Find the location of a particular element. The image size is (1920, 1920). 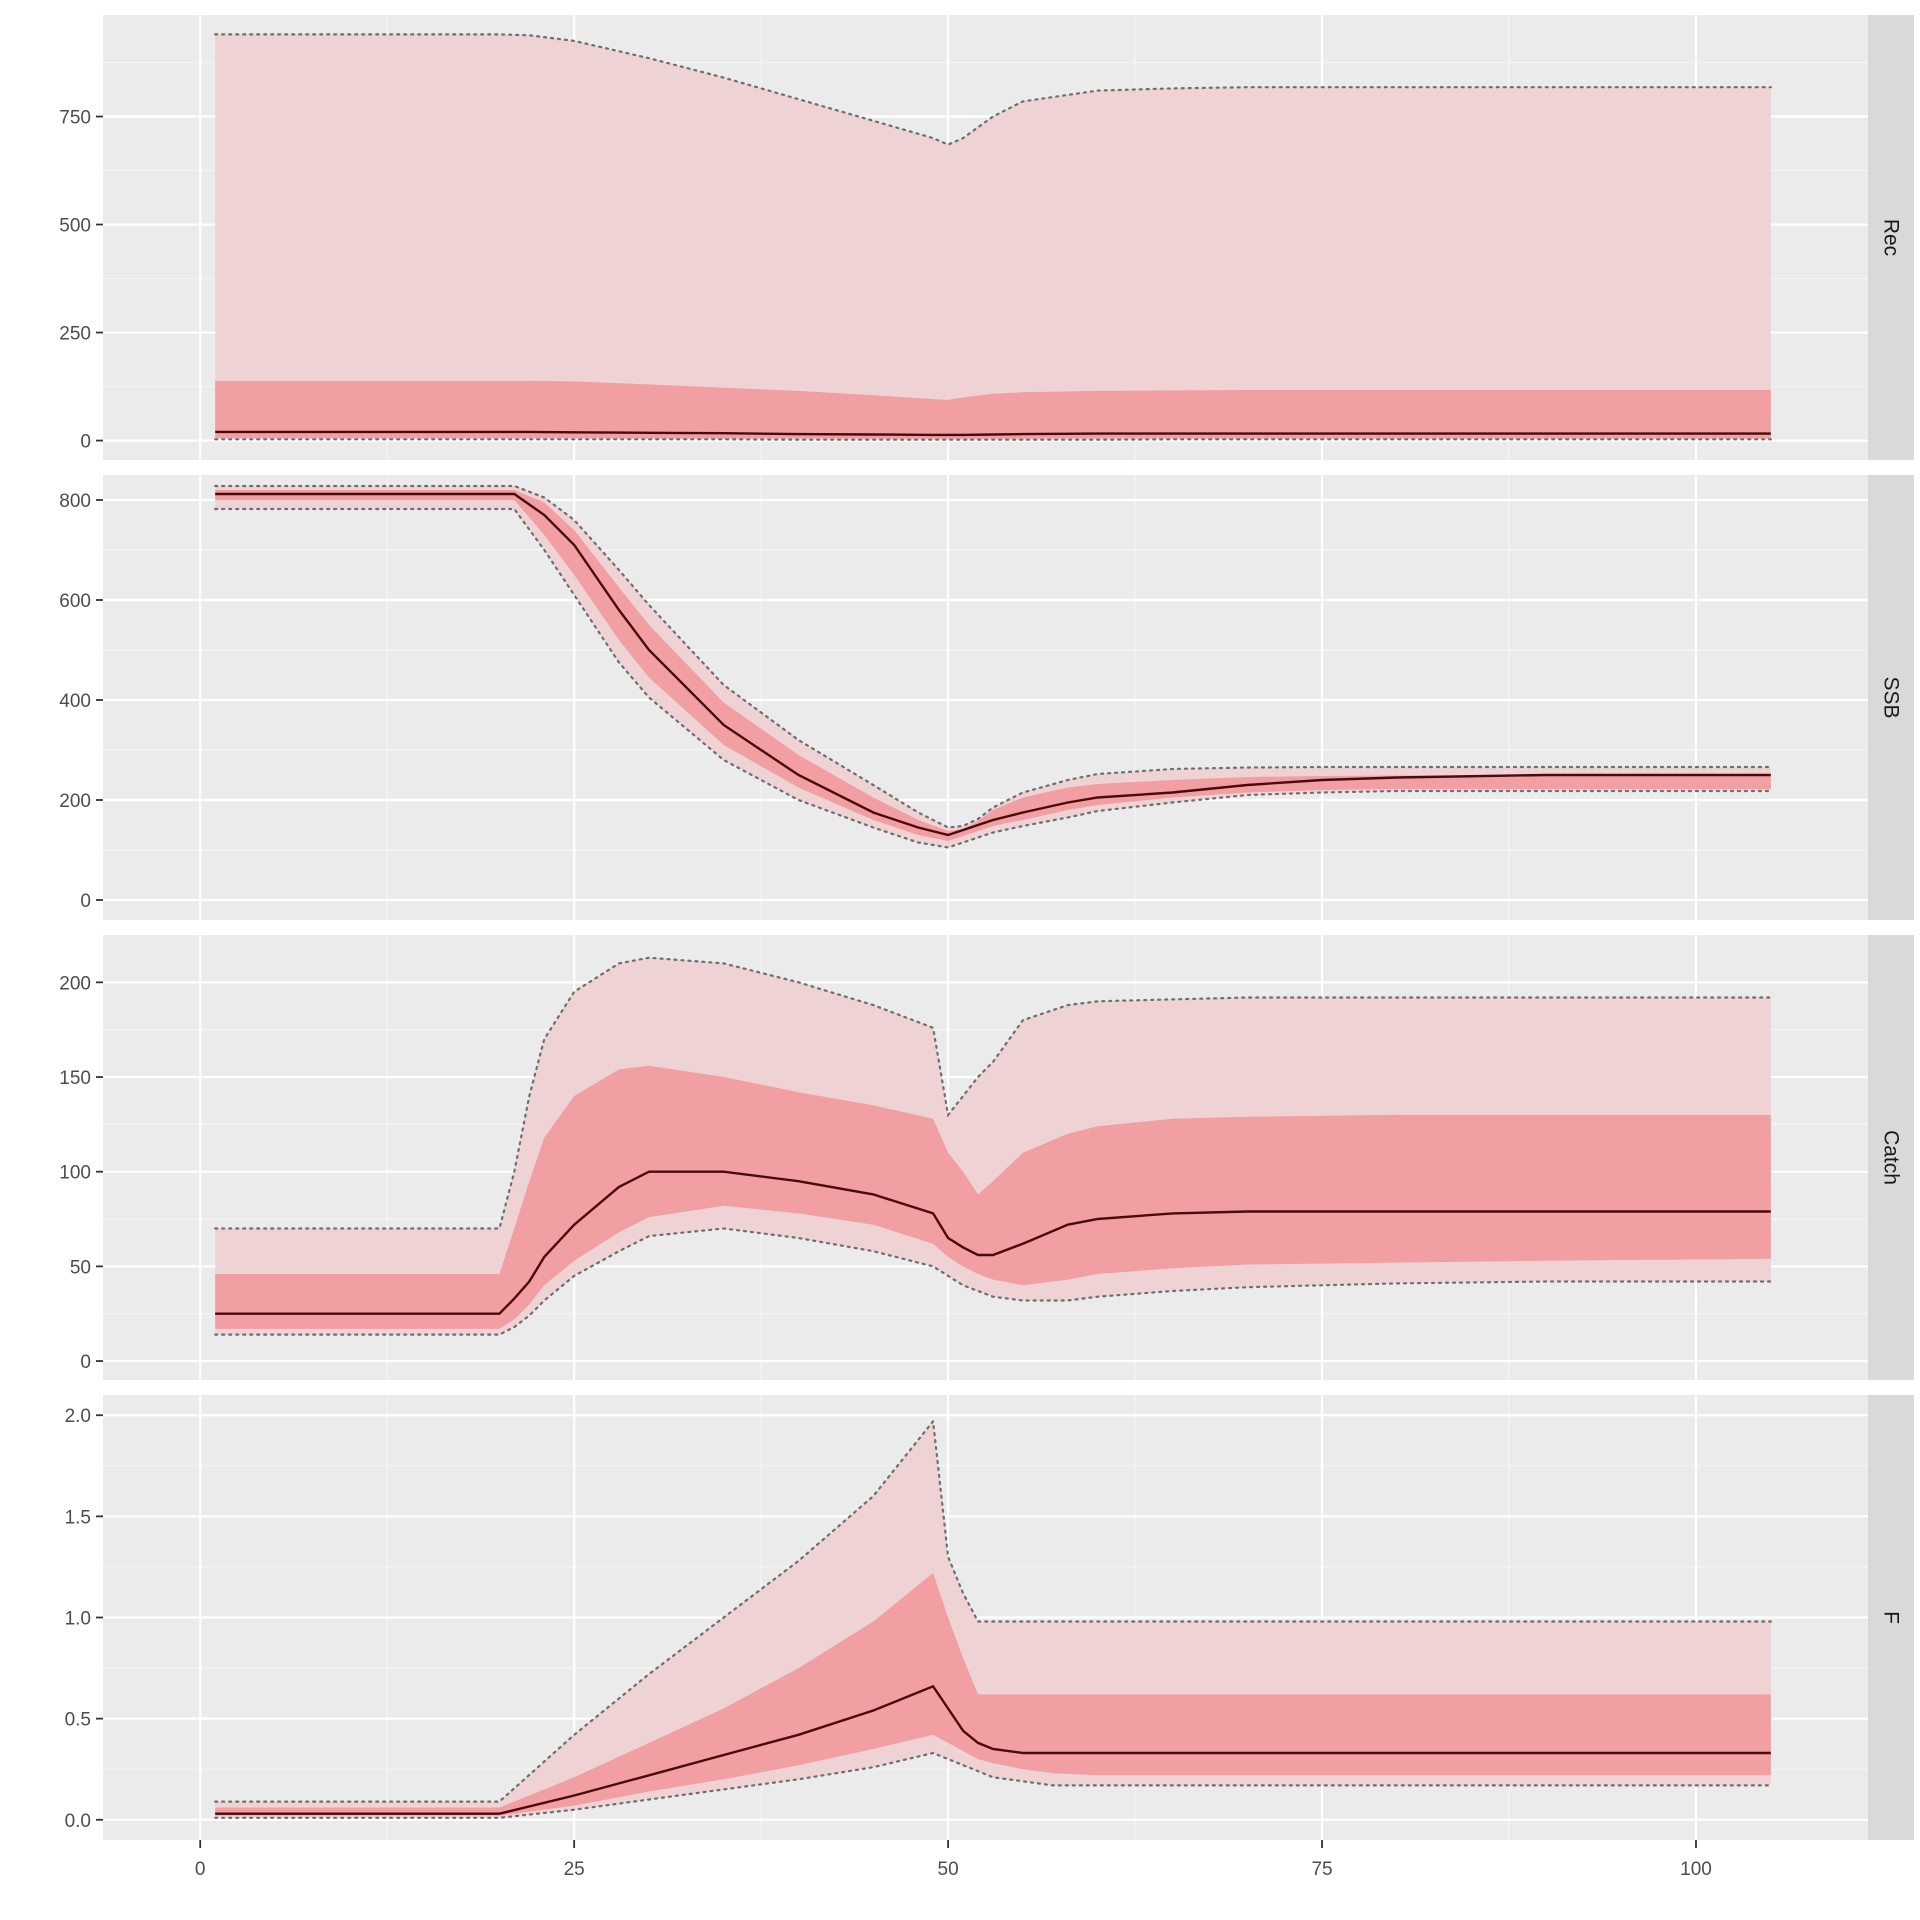

facet-strip-label: SSB is located at coordinates (1891, 697).